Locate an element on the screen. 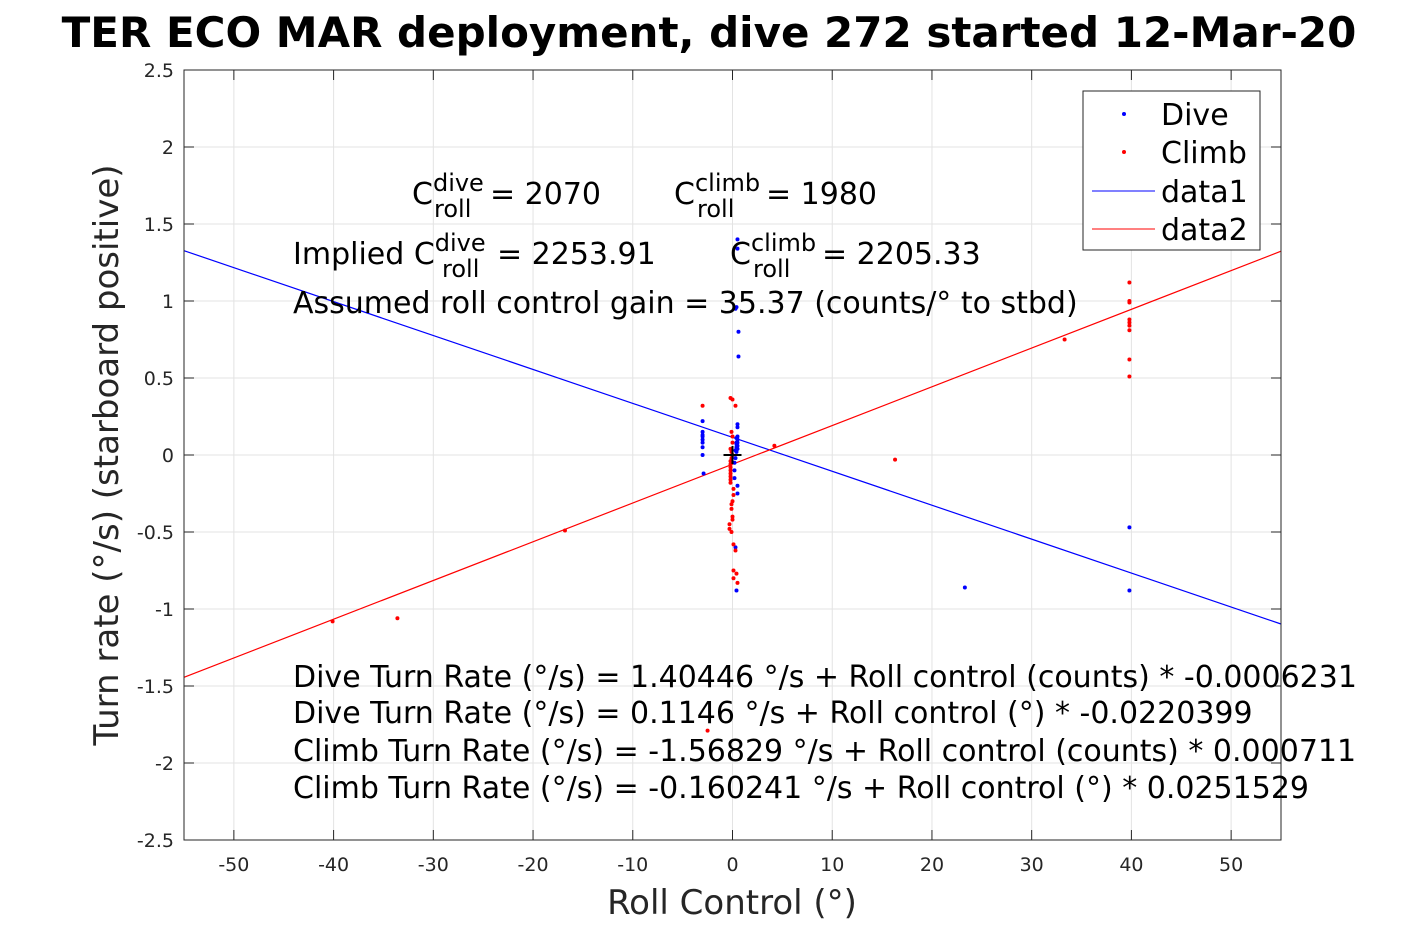  c-dive-value: = 2070 is located at coordinates (545, 194).